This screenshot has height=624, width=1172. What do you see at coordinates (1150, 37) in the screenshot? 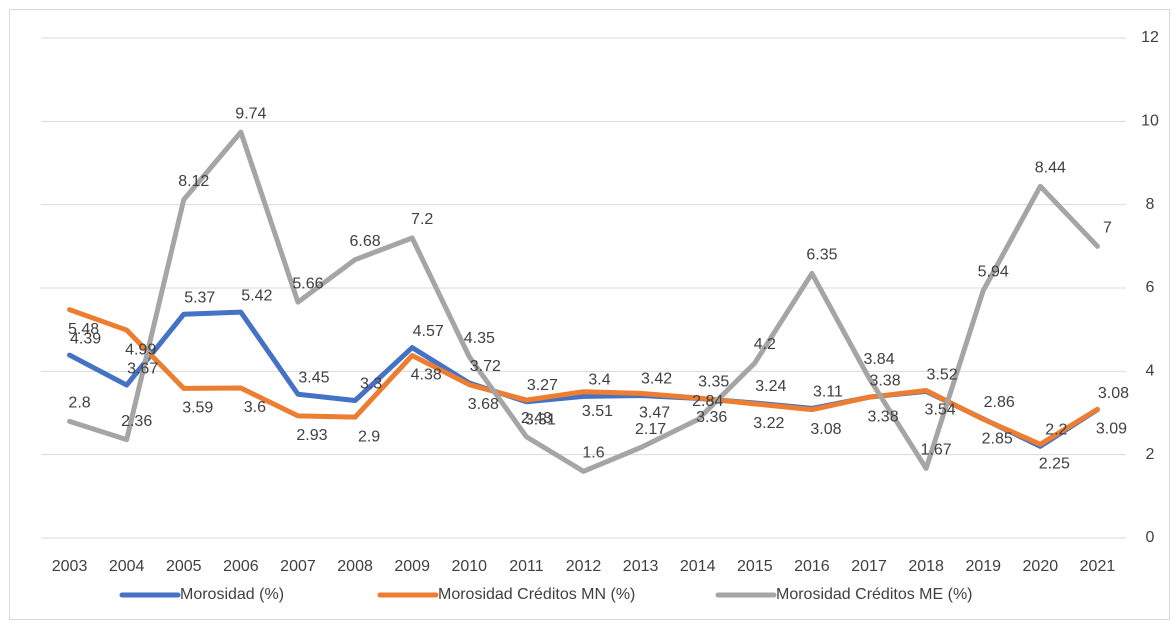
I see `y-tick-label: 12` at bounding box center [1150, 37].